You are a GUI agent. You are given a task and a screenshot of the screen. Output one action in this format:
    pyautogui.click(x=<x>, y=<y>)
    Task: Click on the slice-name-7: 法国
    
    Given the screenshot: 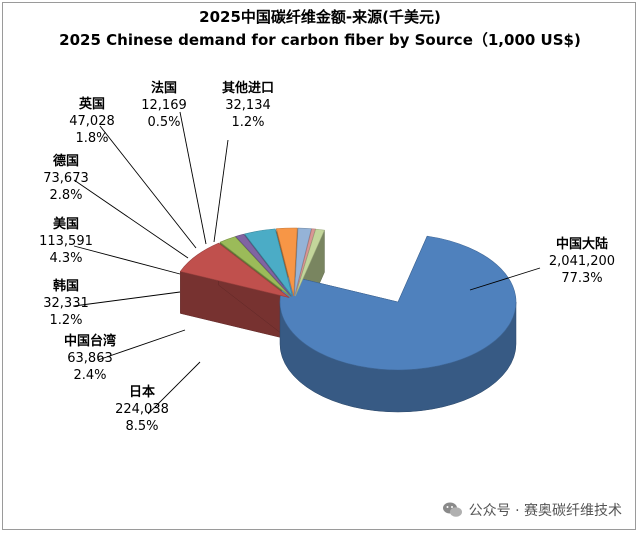 What is the action you would take?
    pyautogui.click(x=164, y=88)
    